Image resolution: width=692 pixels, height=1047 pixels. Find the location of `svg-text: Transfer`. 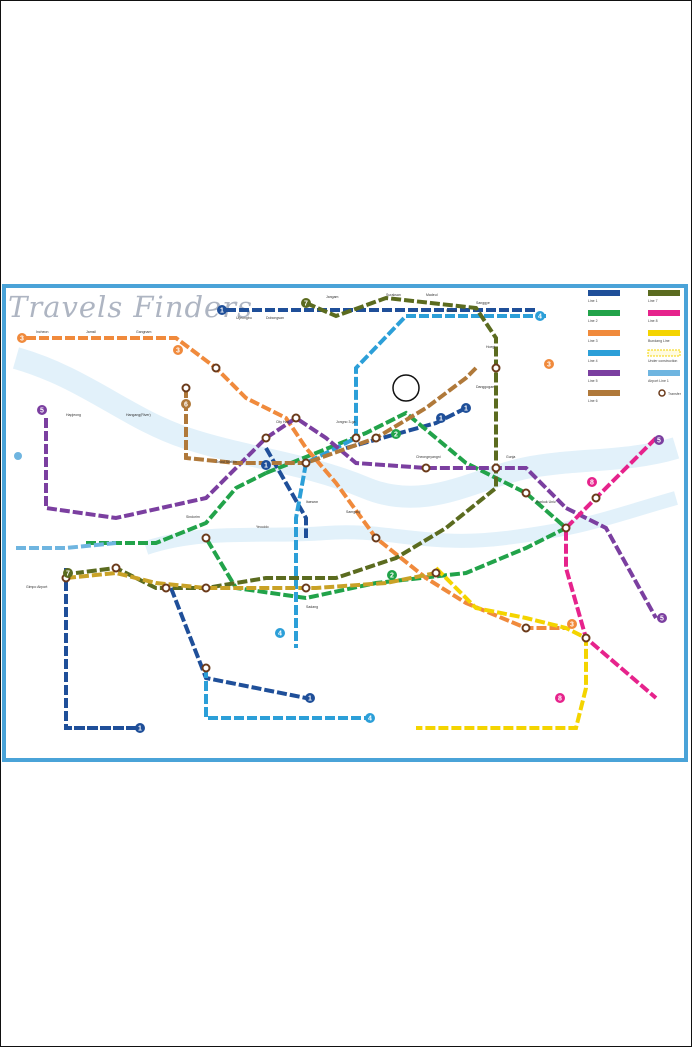

svg-text: Transfer is located at coordinates (675, 394).